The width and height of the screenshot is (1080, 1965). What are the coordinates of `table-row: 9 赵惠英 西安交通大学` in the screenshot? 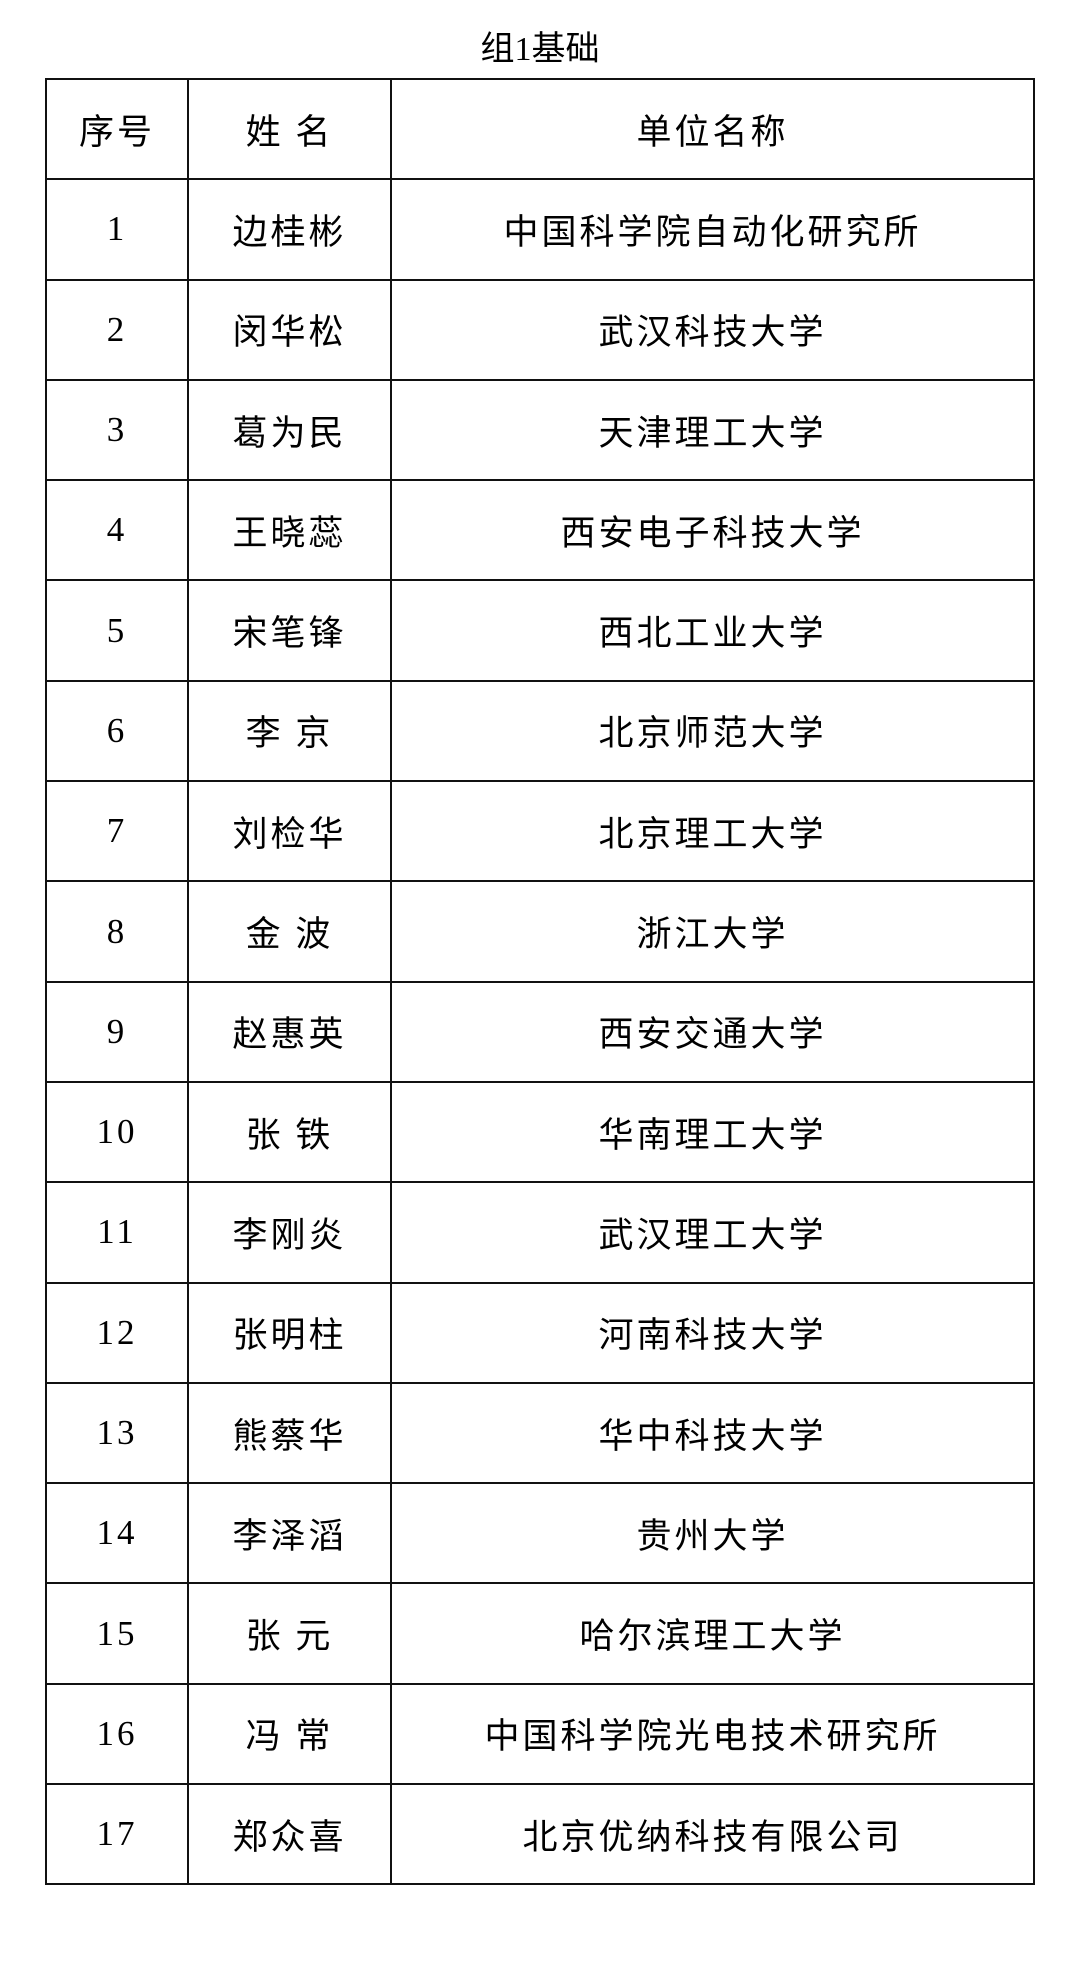 It's located at (540, 1031).